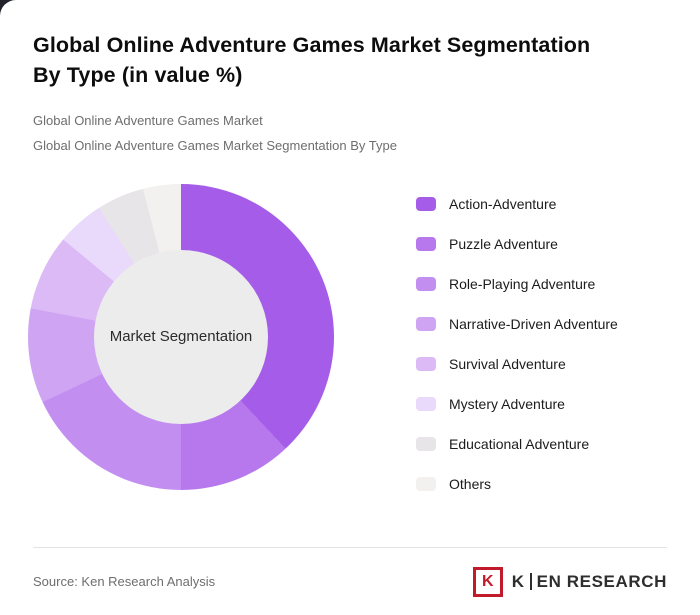 The height and width of the screenshot is (615, 700). I want to click on legend-item: Mystery Adventure, so click(517, 404).